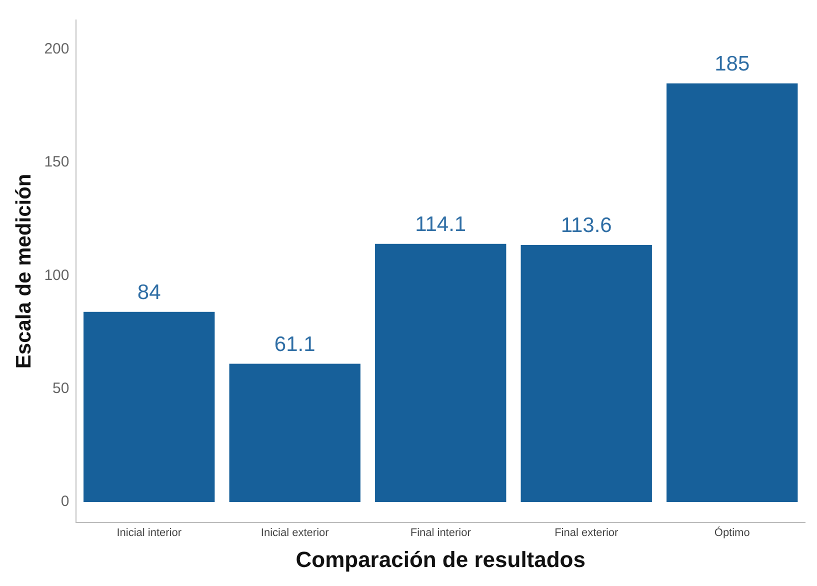 The height and width of the screenshot is (586, 817). Describe the element at coordinates (586, 533) in the screenshot. I see `x-tick-label: Final exterior` at that location.